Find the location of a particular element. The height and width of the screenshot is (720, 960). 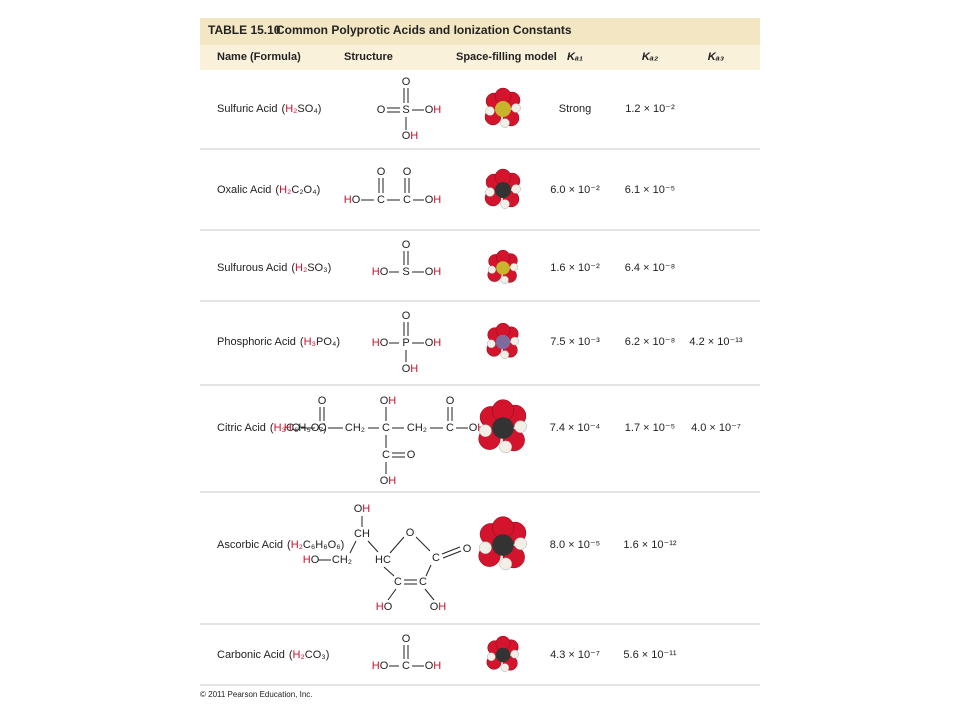

acid-name: Phosphoric Acid is located at coordinates (256, 342).